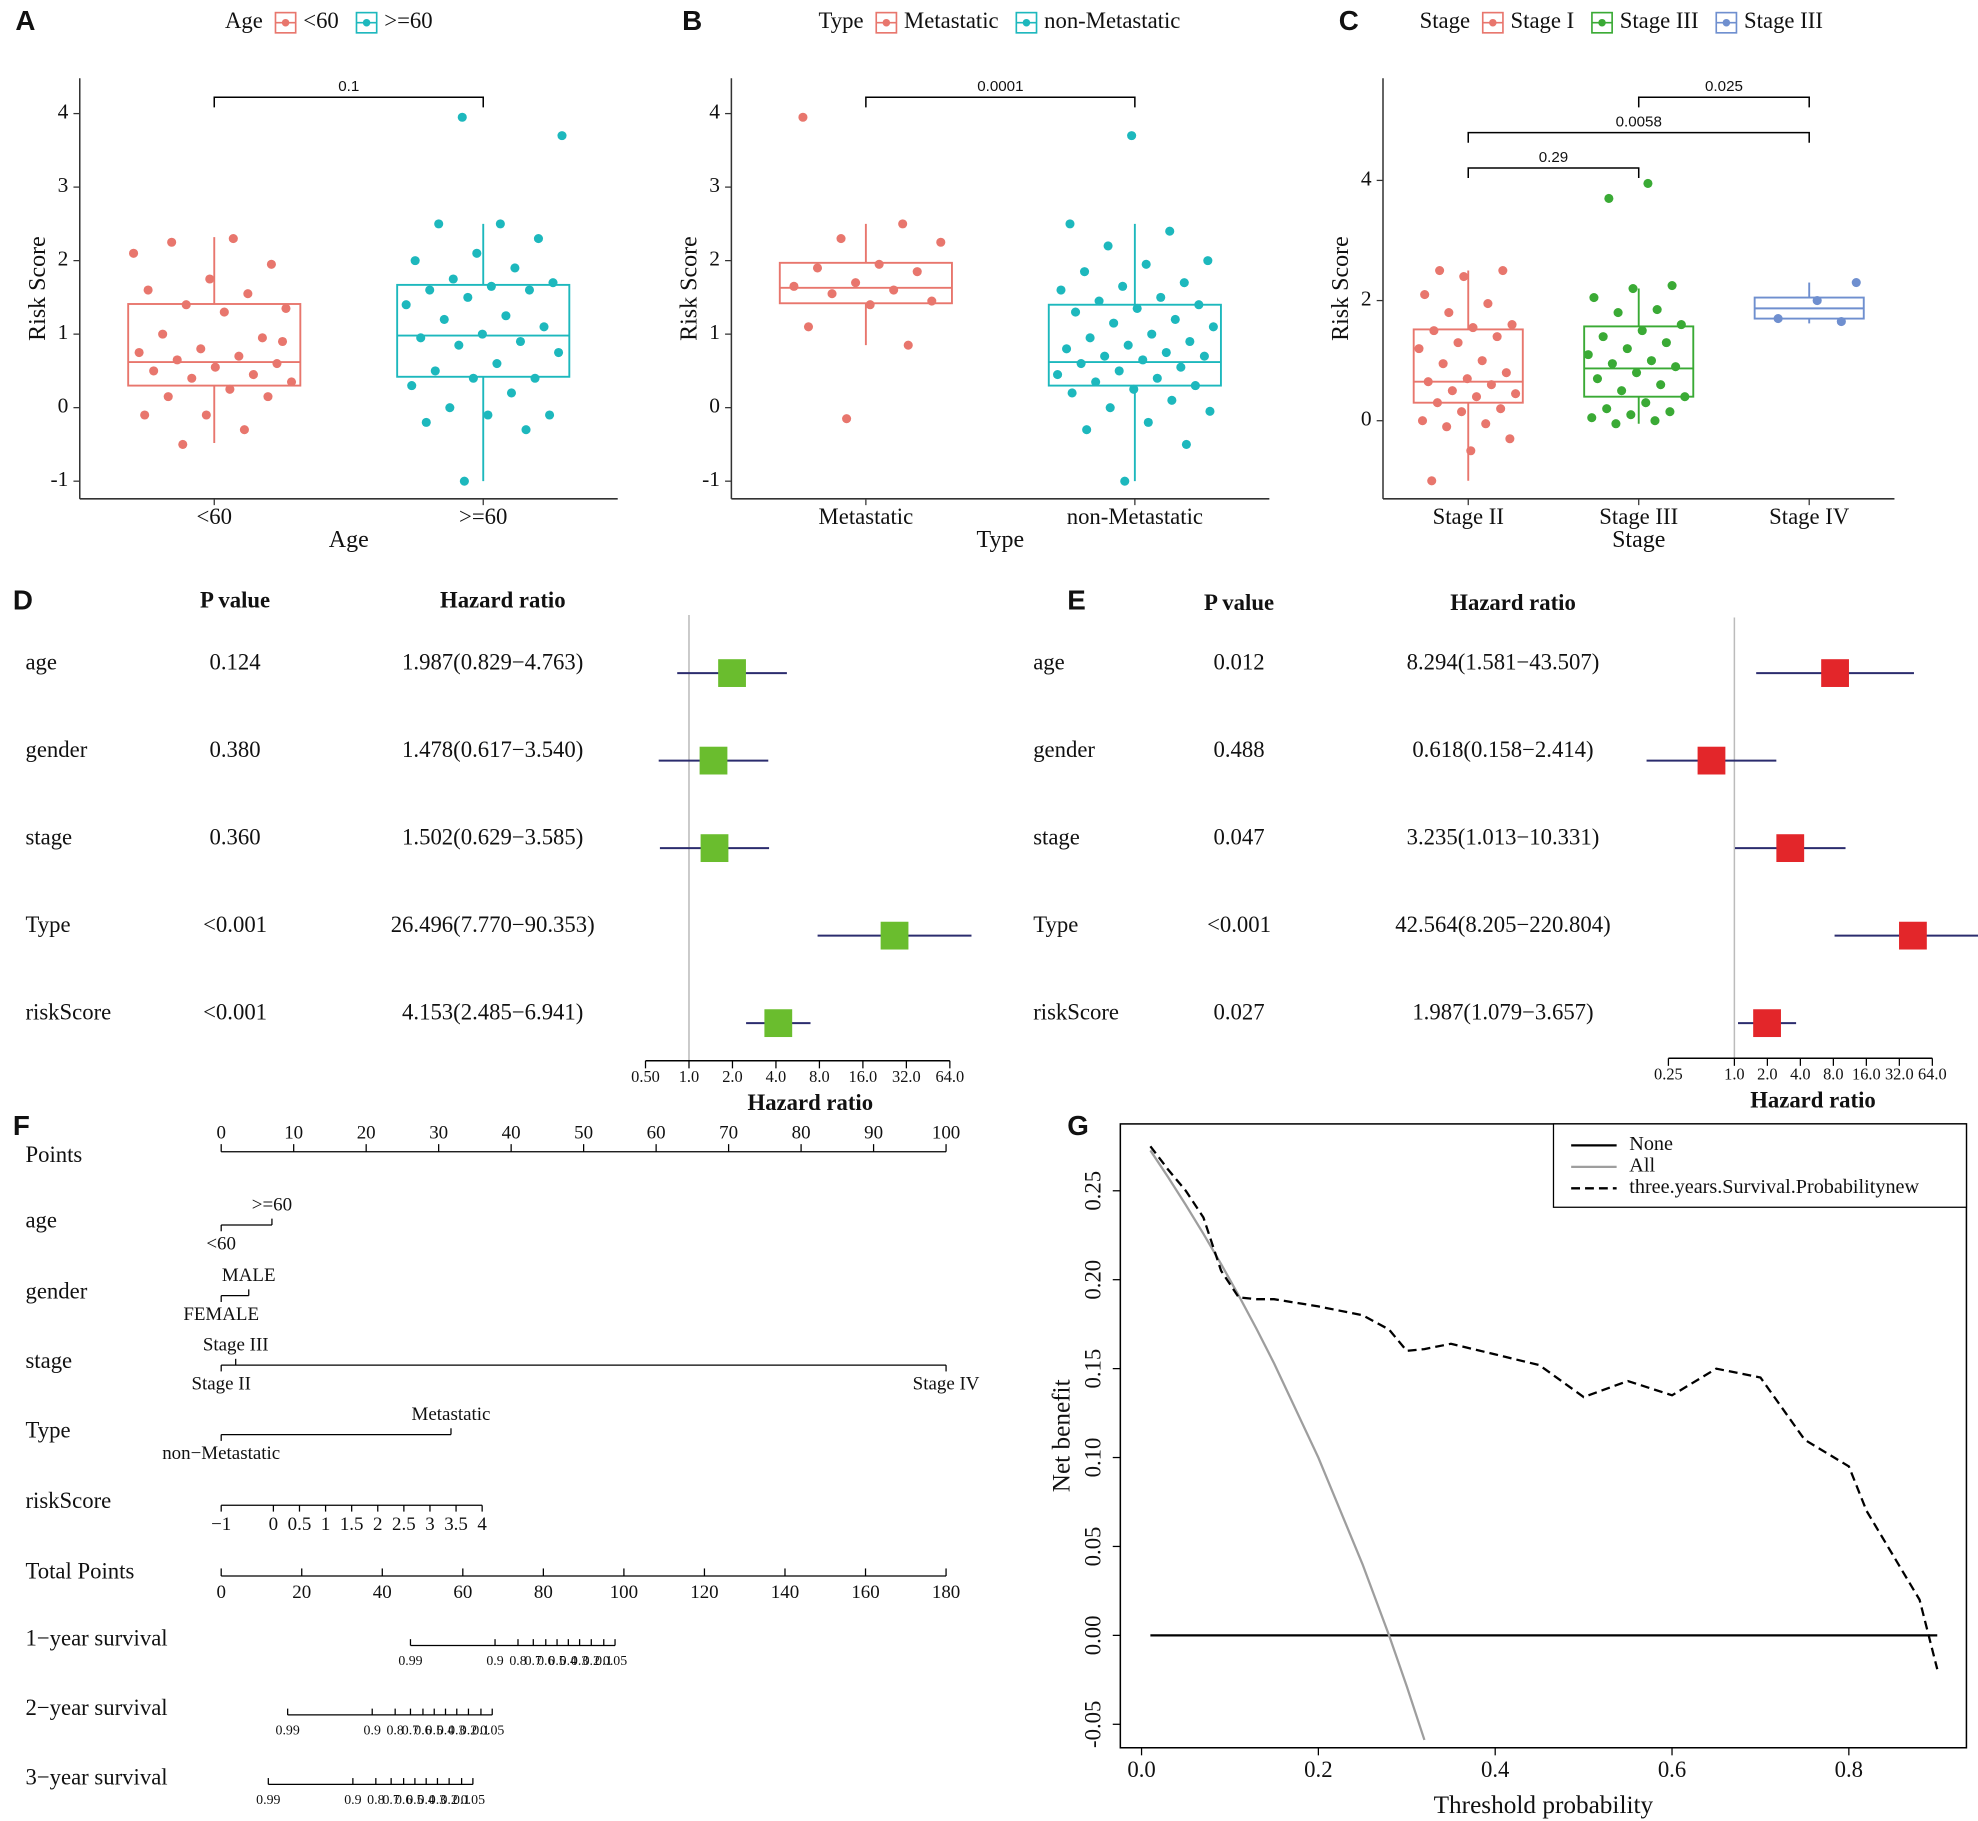 The width and height of the screenshot is (1978, 1821). What do you see at coordinates (951, 20) in the screenshot?
I see `legend-label: Metastatic` at bounding box center [951, 20].